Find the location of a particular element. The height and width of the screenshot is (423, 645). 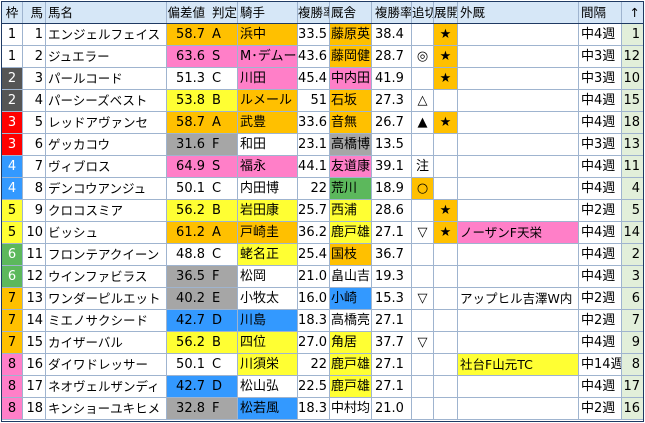

trainer-rate-cell: 38.4 is located at coordinates (392, 34).